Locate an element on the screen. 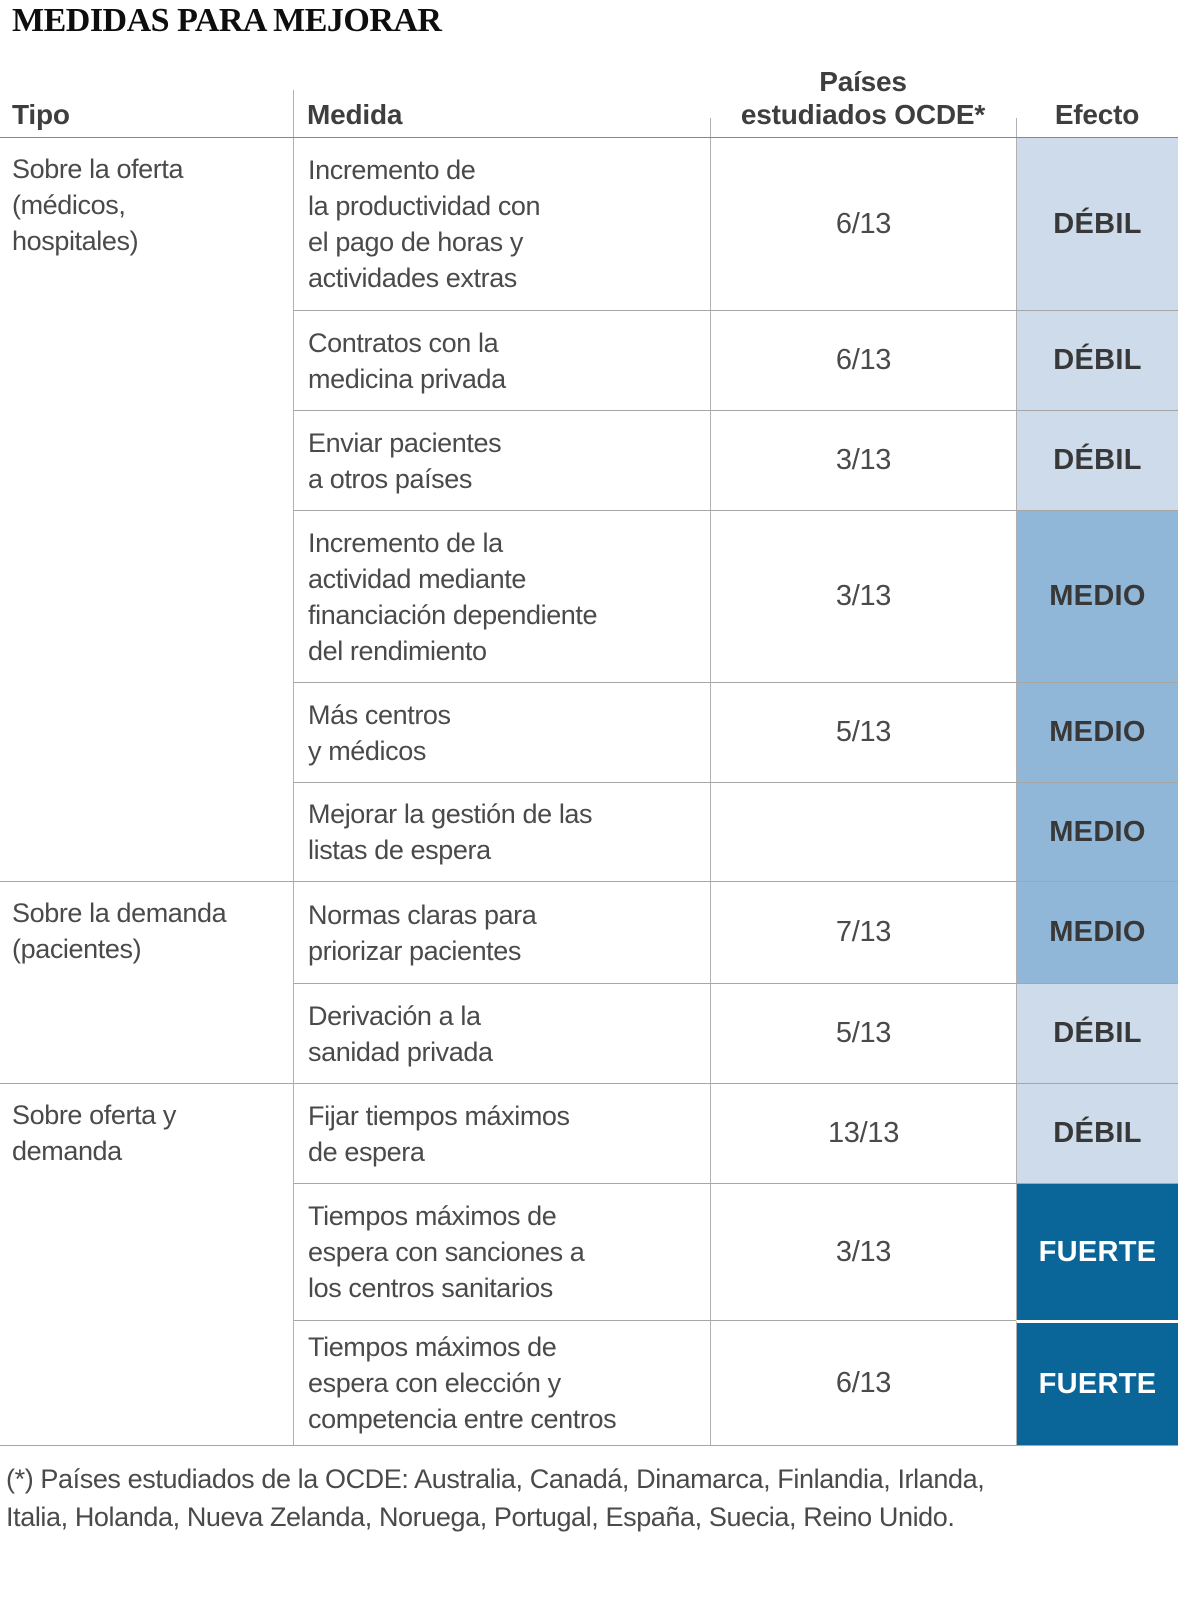 The width and height of the screenshot is (1200, 1599). group-label-oferta: Sobre la oferta (médicos, hospitales) is located at coordinates (98, 205).